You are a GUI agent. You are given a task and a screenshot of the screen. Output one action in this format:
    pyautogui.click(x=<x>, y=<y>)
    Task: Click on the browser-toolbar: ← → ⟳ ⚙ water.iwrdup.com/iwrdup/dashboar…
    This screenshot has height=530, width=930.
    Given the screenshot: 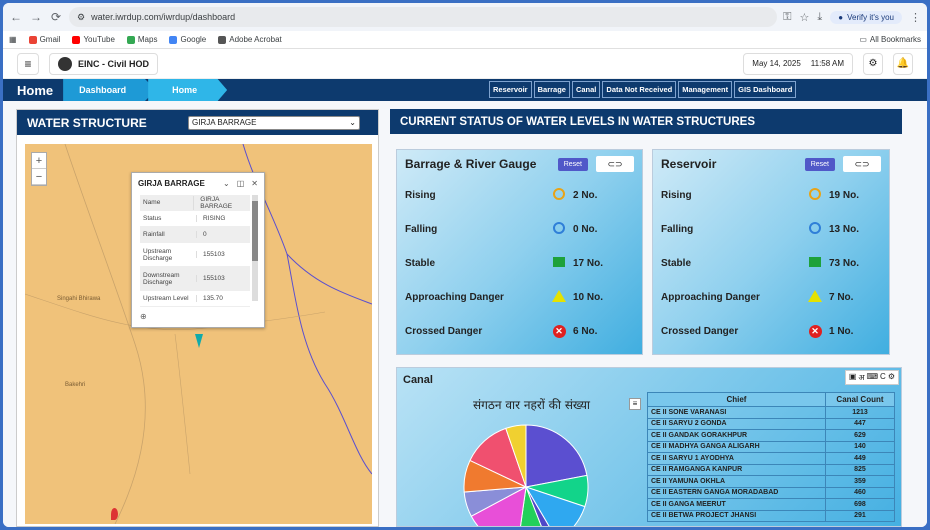 What is the action you would take?
    pyautogui.click(x=465, y=17)
    